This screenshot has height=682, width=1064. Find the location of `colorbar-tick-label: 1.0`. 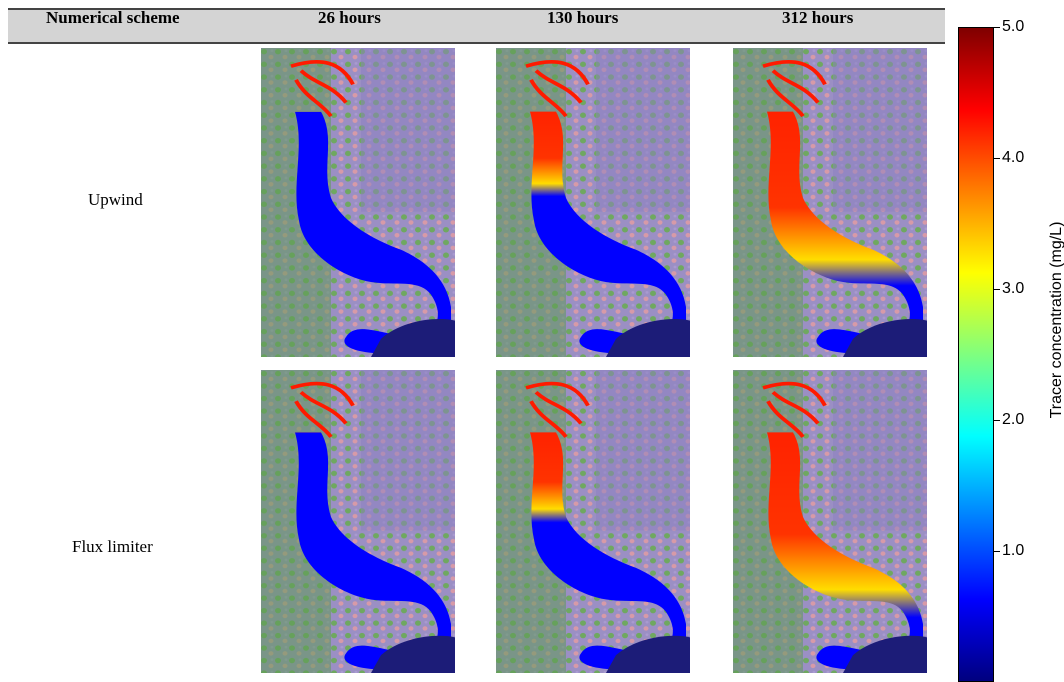

colorbar-tick-label: 1.0 is located at coordinates (1013, 550).